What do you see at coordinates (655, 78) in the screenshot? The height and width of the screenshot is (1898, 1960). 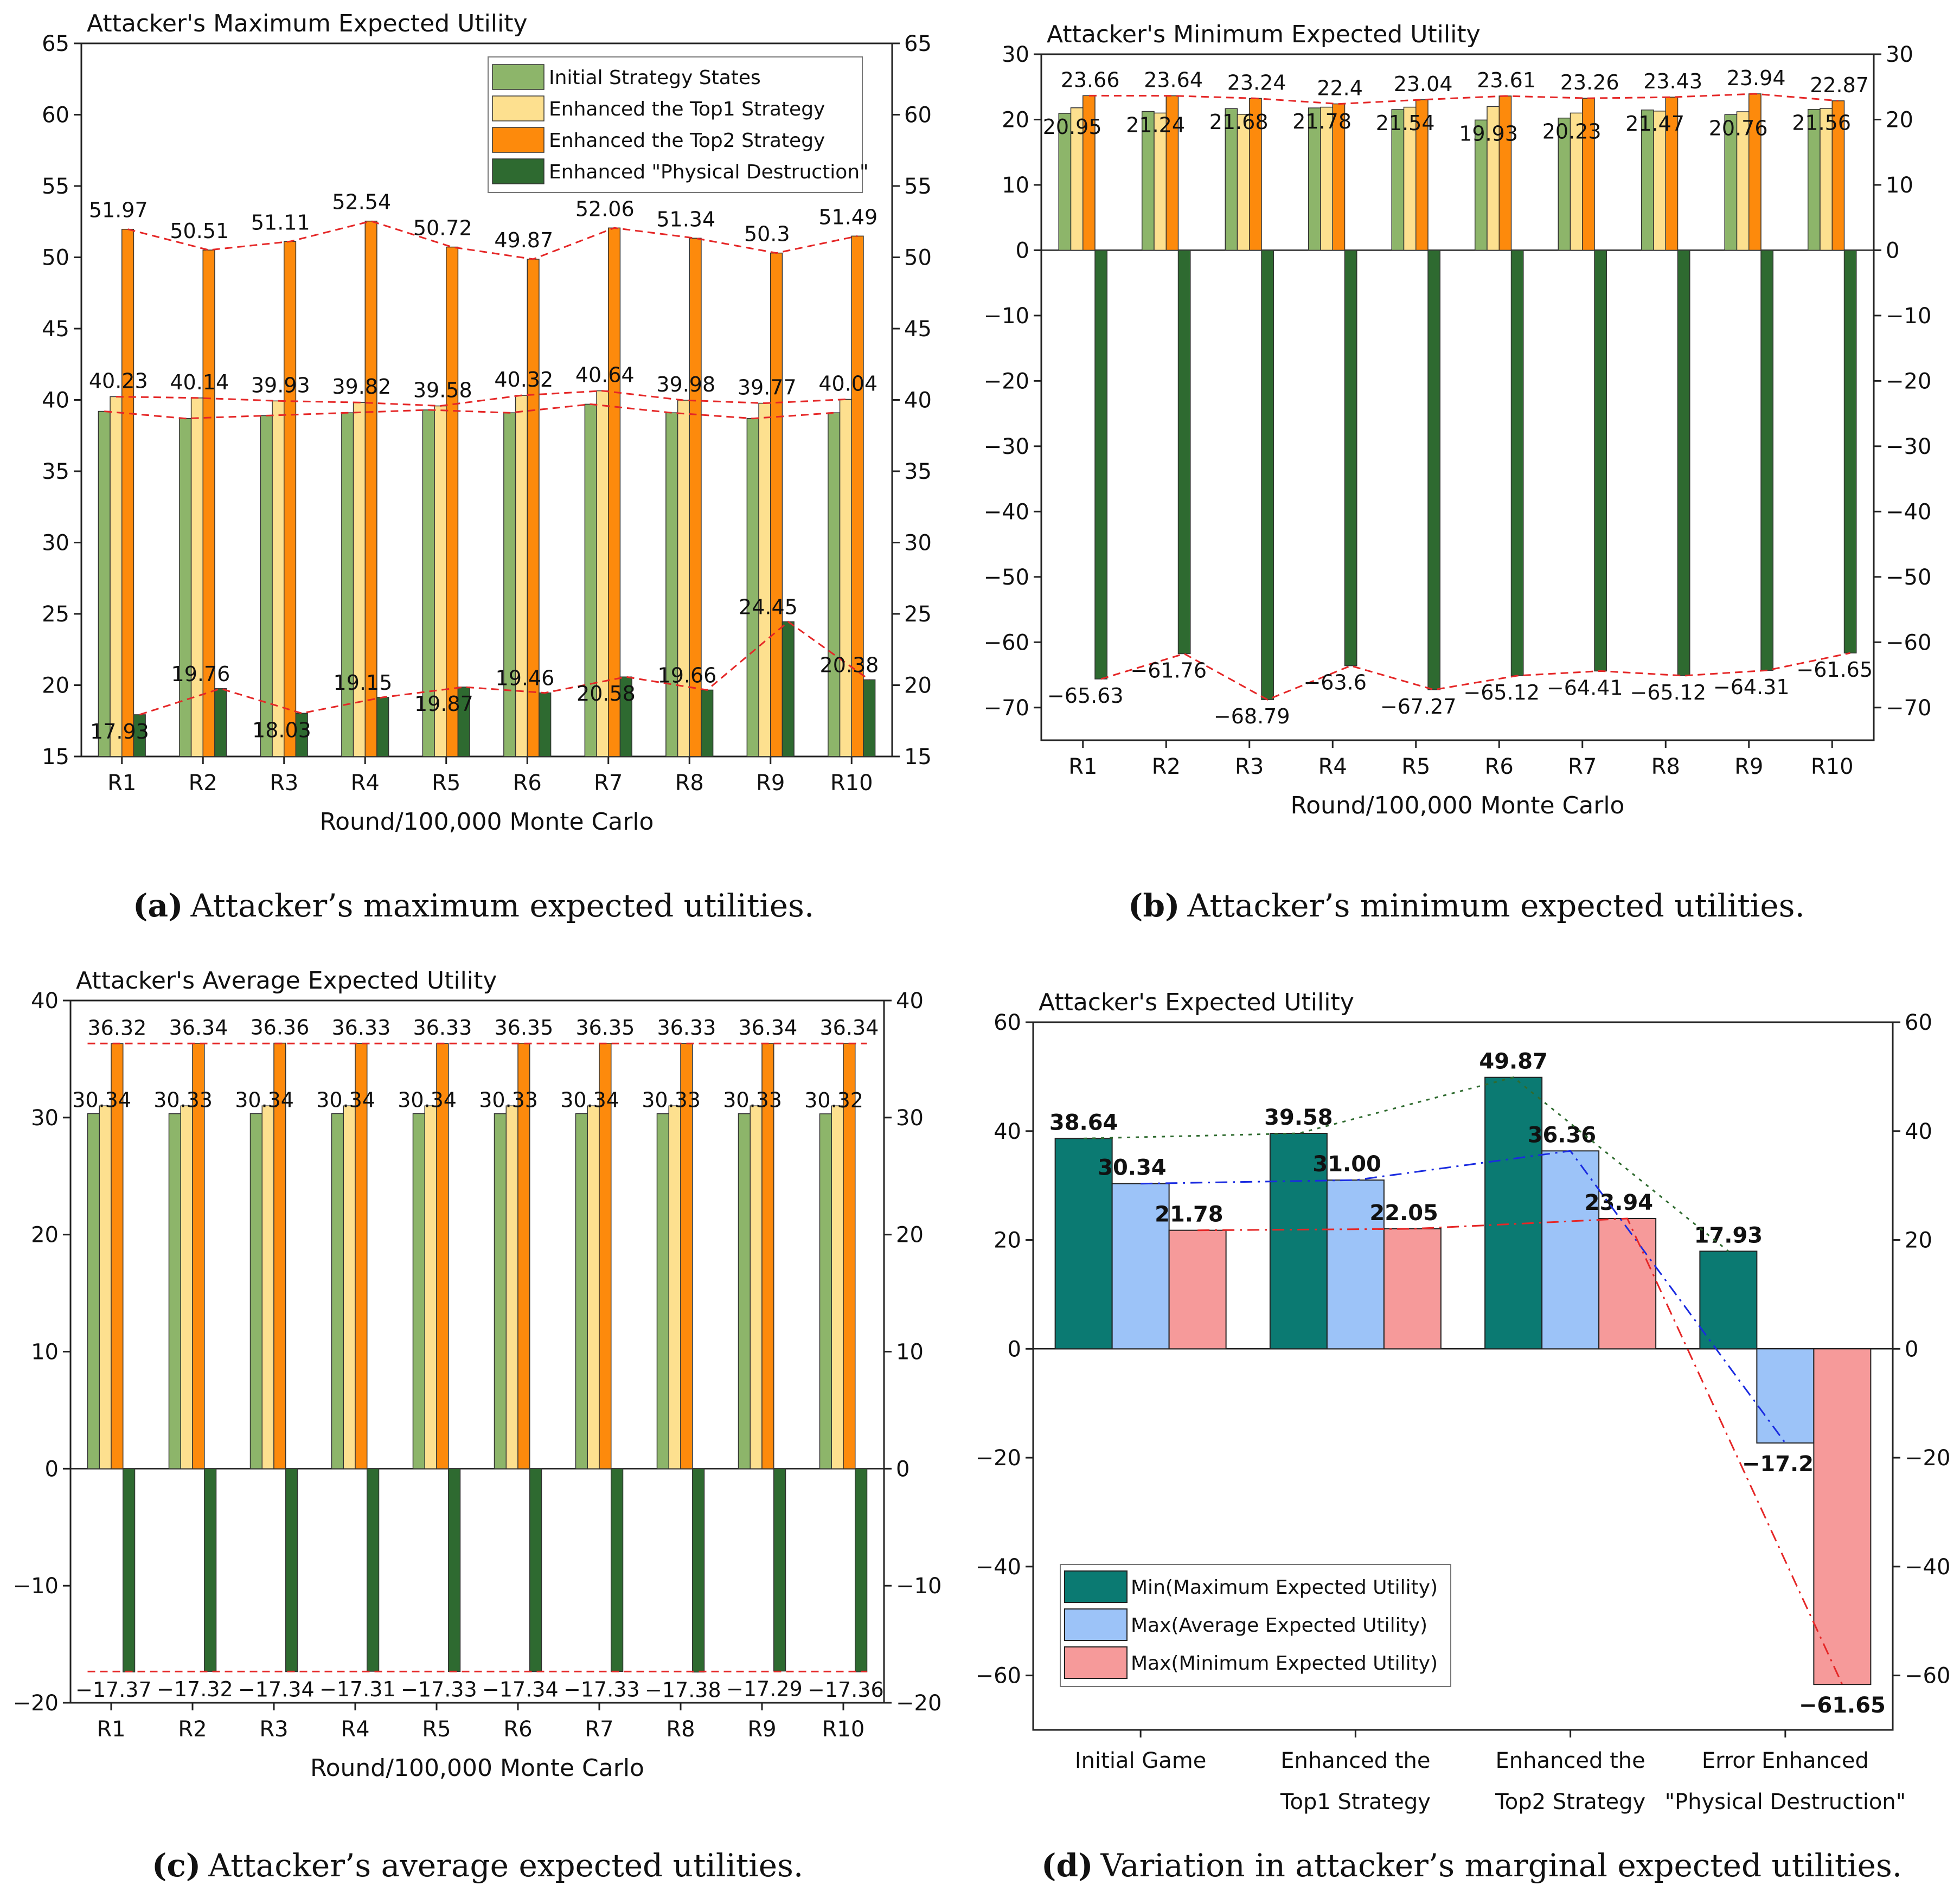 I see `legend-label: Initial Strategy States` at bounding box center [655, 78].